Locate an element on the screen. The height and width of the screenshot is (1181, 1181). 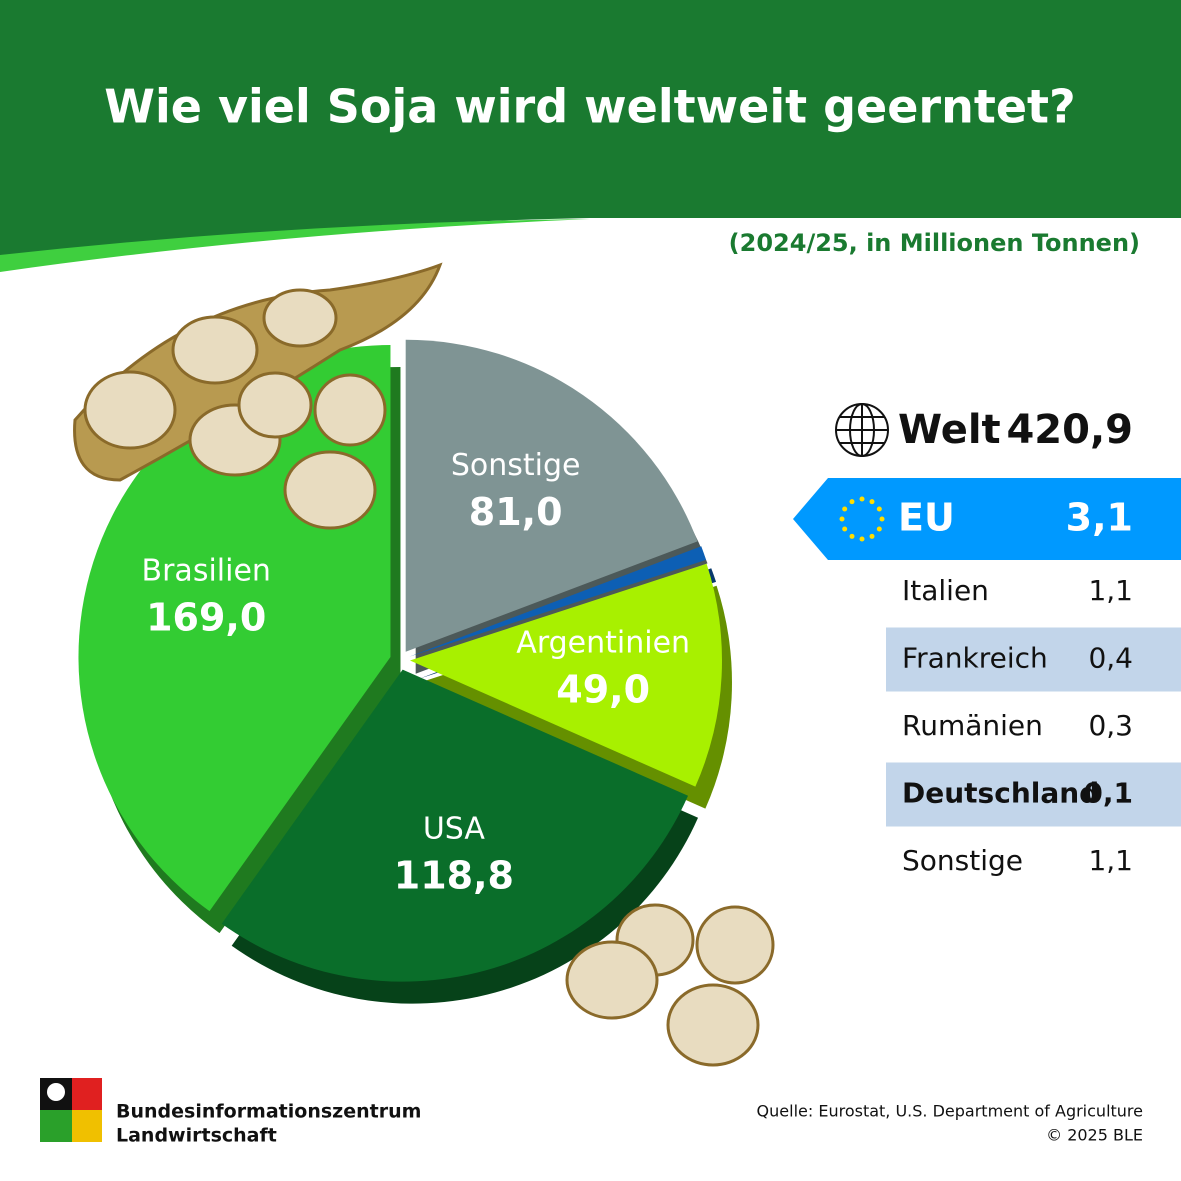
header-swoosh is located at coordinates (295, 243).